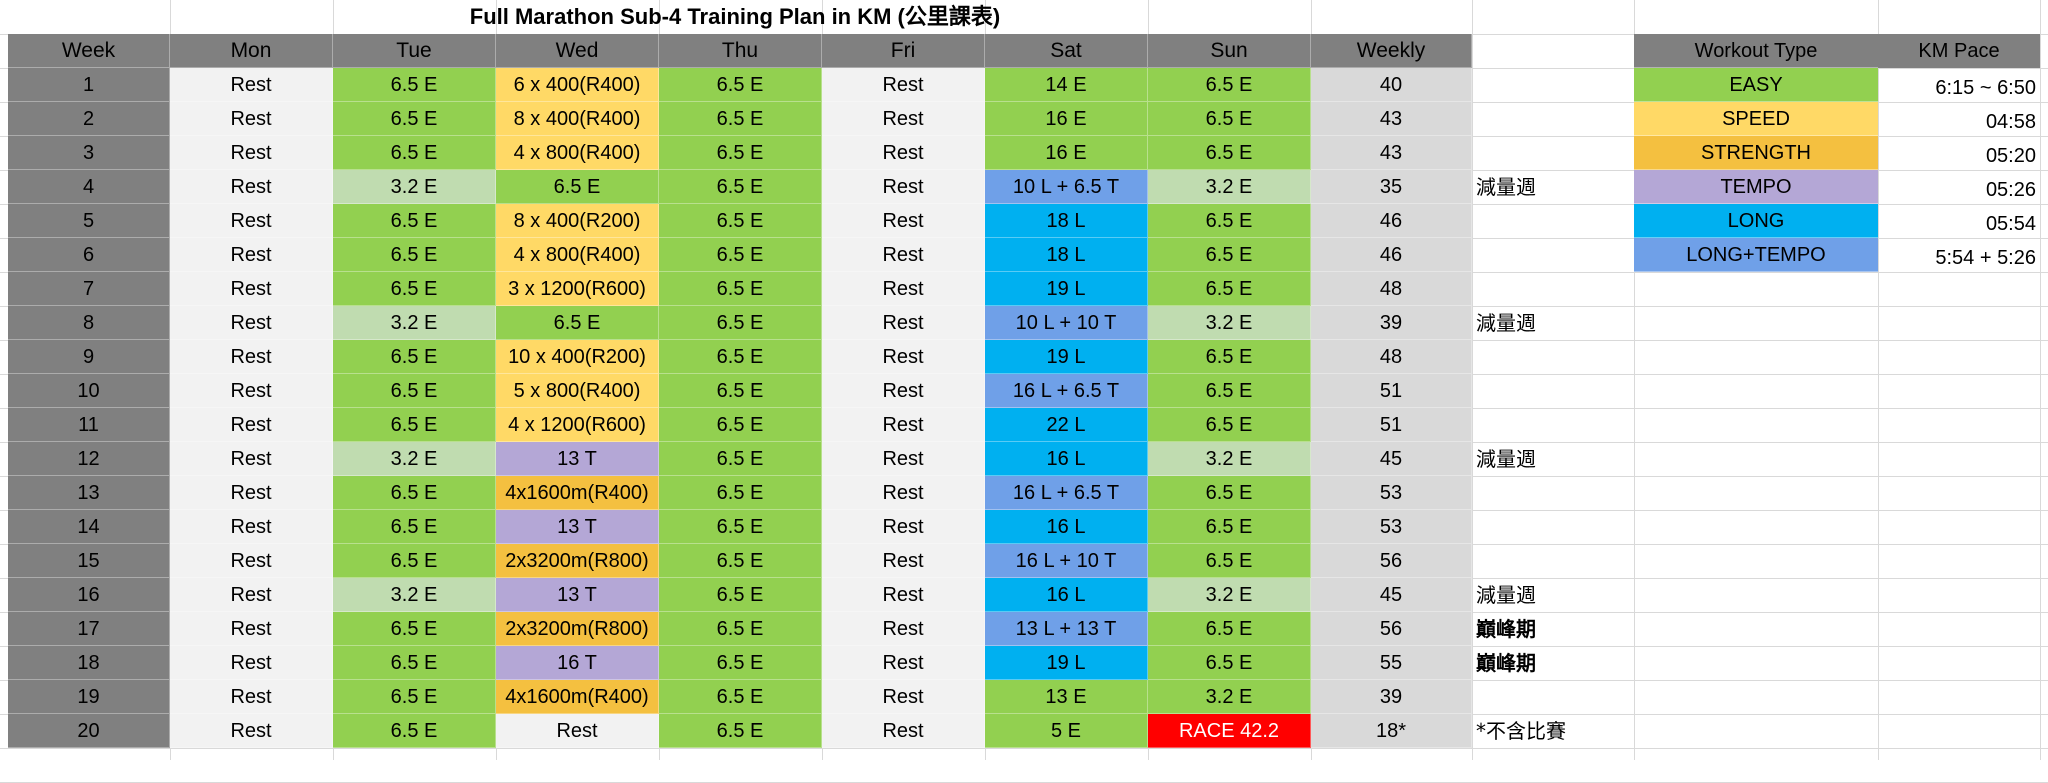 The image size is (2048, 783). I want to click on column-header-sat: Sat, so click(1066, 51).